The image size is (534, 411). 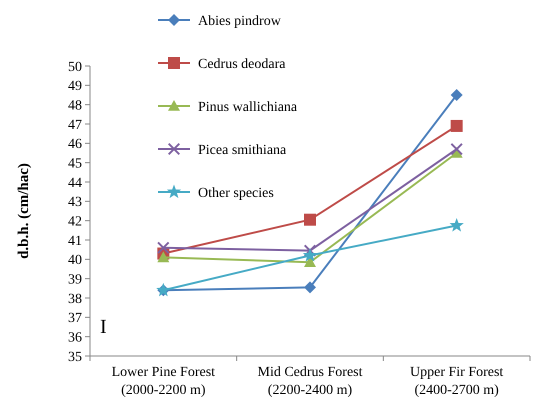 What do you see at coordinates (75, 86) in the screenshot?
I see `y-tick-label: 49` at bounding box center [75, 86].